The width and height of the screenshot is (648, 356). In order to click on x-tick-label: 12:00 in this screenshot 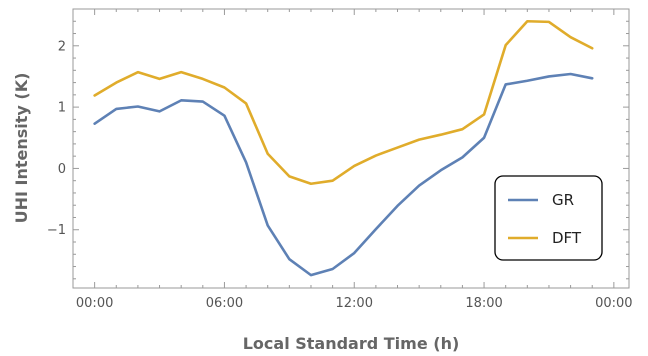, I will do `click(354, 303)`.